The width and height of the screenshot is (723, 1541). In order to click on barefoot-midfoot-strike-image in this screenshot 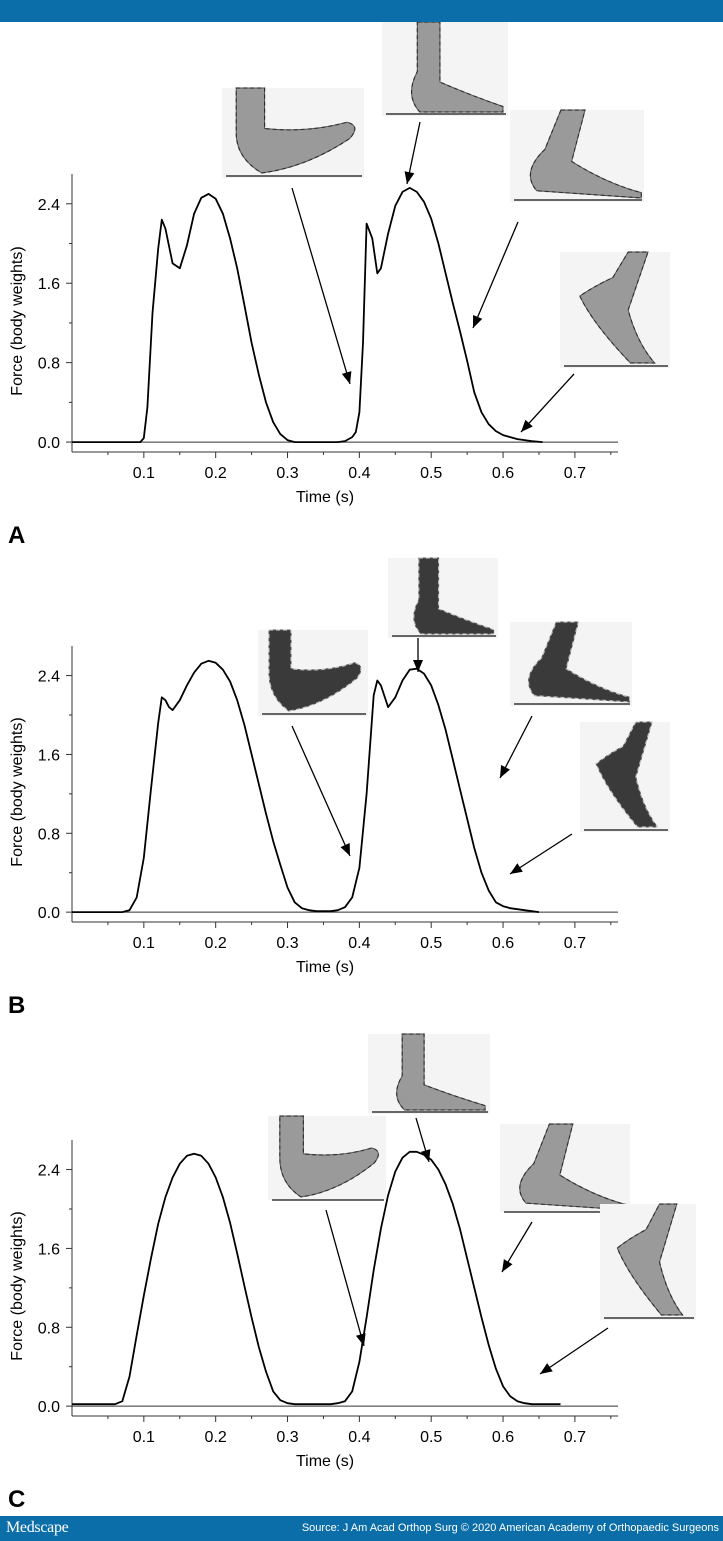, I will do `click(293, 132)`.